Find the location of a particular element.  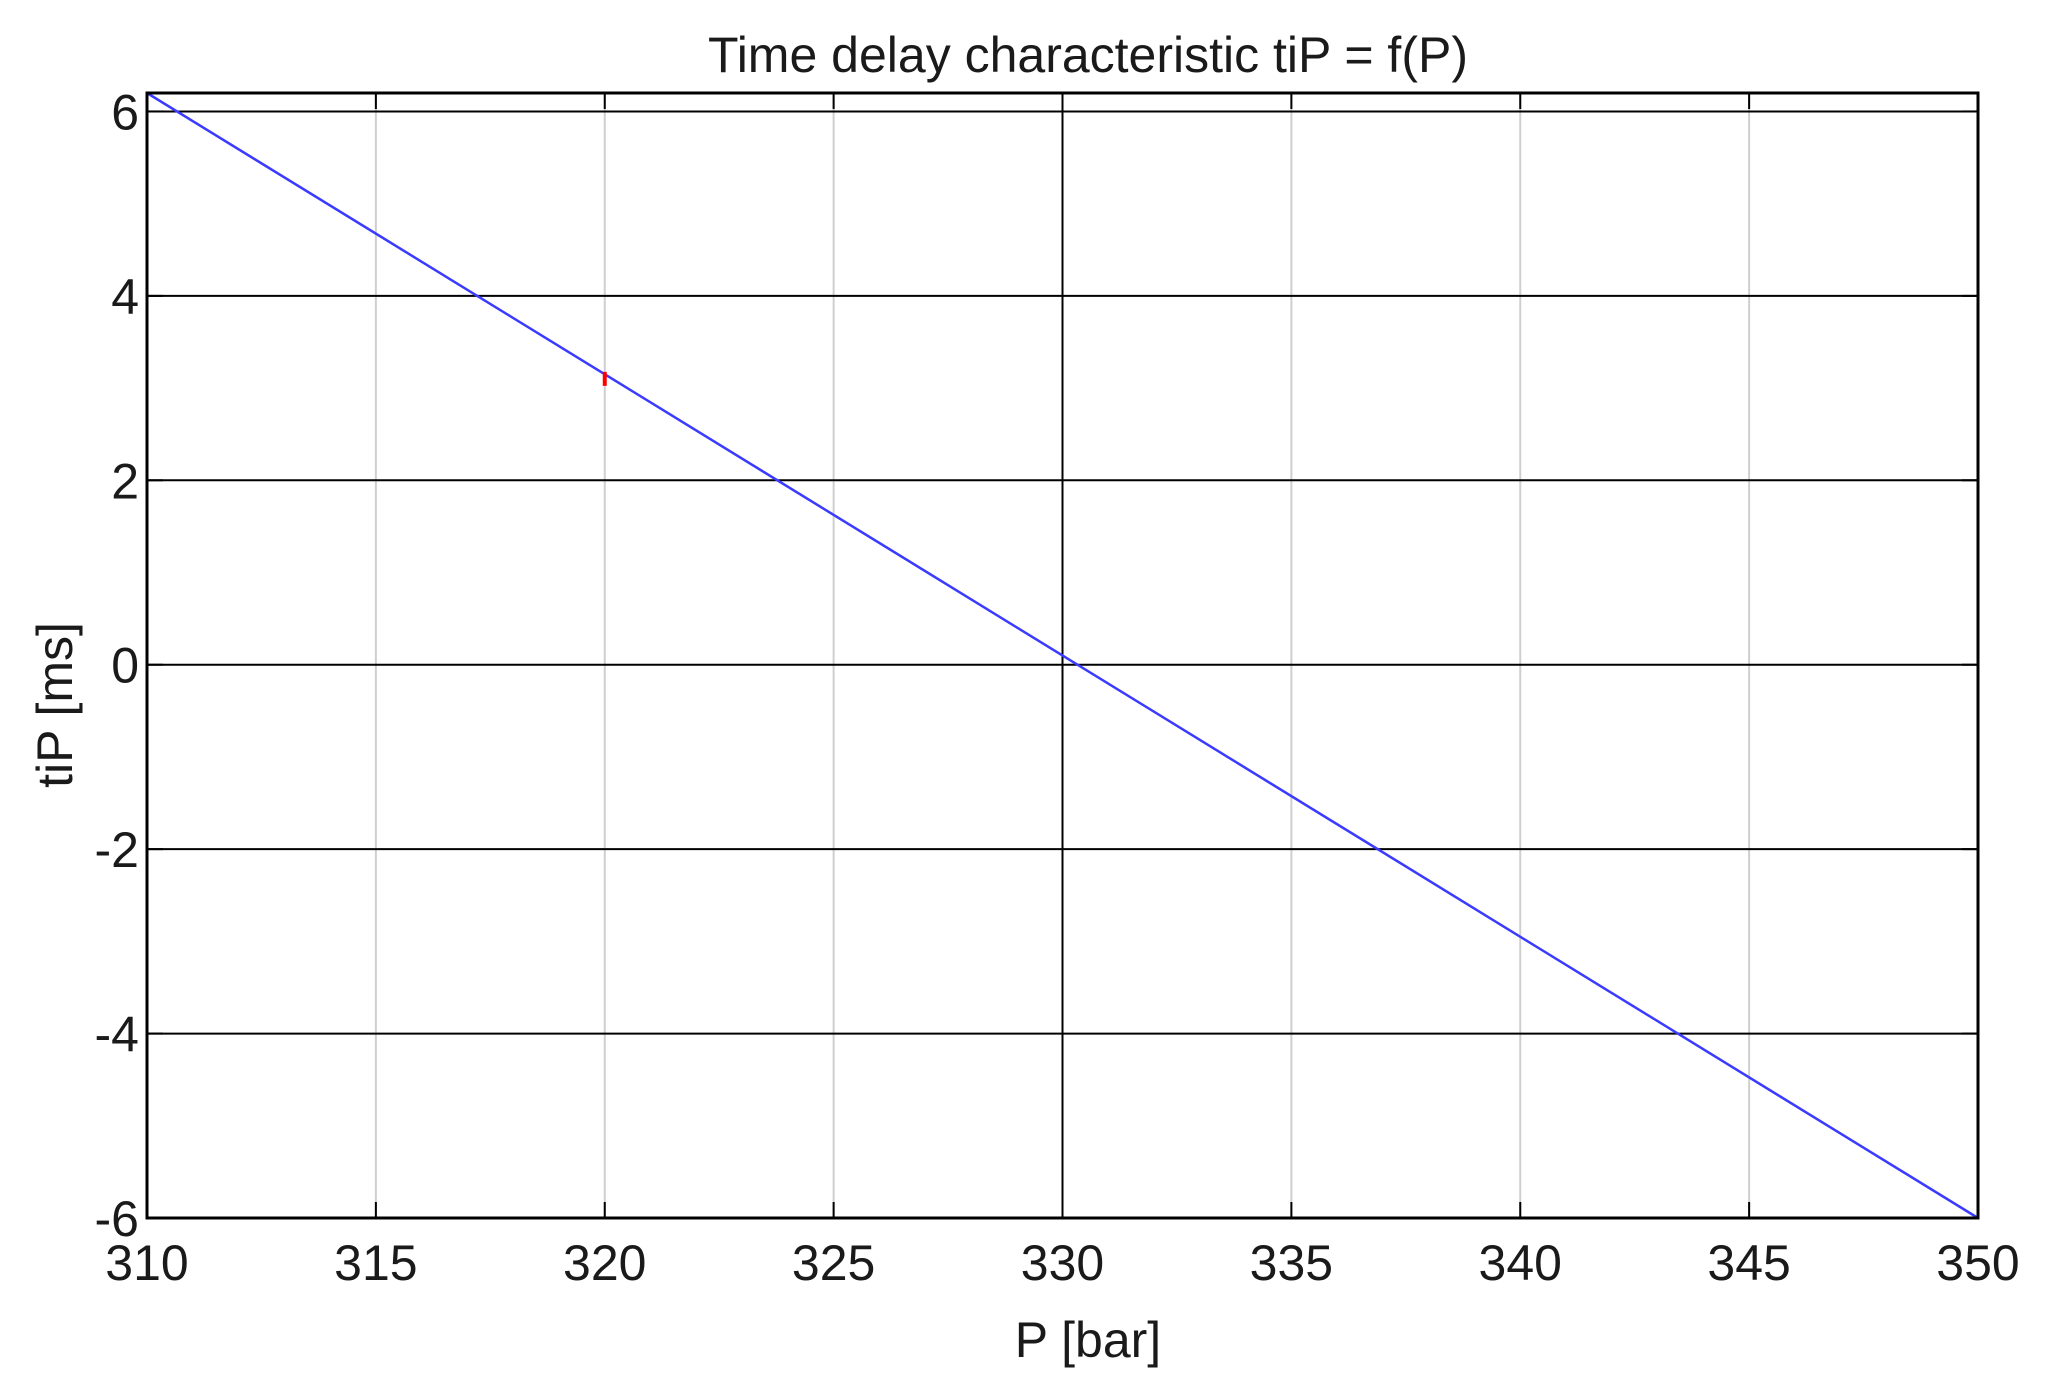

x-tick-label: 345 is located at coordinates (1748, 1263).